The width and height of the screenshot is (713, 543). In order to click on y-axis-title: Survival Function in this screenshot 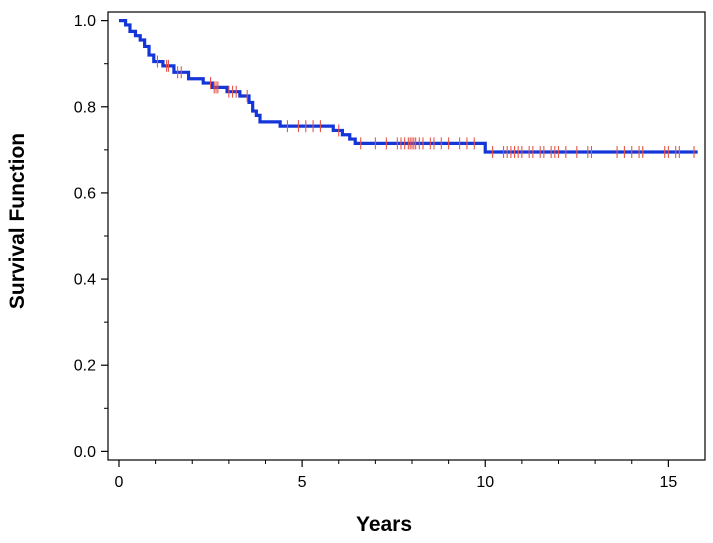, I will do `click(17, 221)`.